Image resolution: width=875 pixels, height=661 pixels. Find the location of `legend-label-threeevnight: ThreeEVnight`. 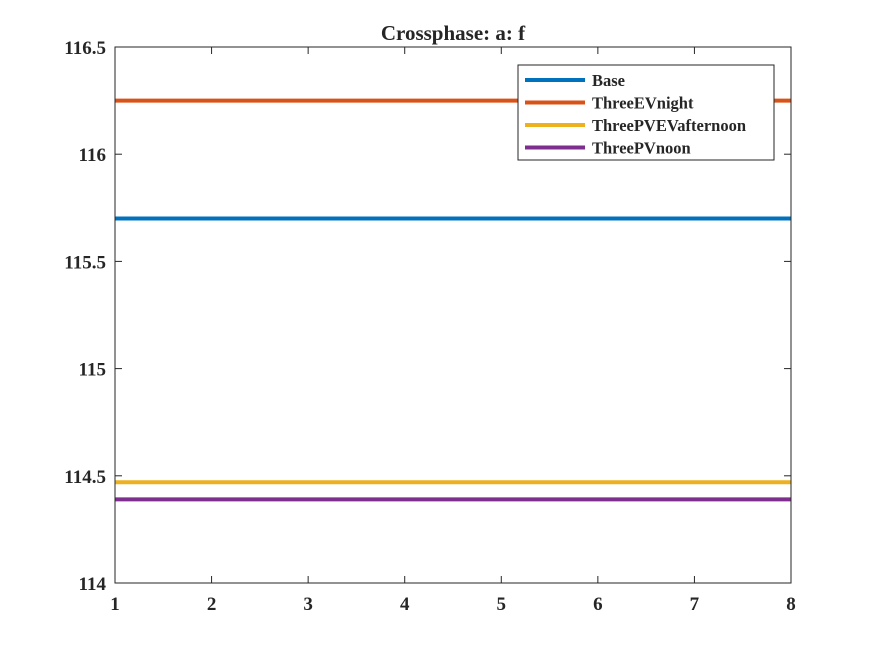

legend-label-threeevnight: ThreeEVnight is located at coordinates (643, 103).